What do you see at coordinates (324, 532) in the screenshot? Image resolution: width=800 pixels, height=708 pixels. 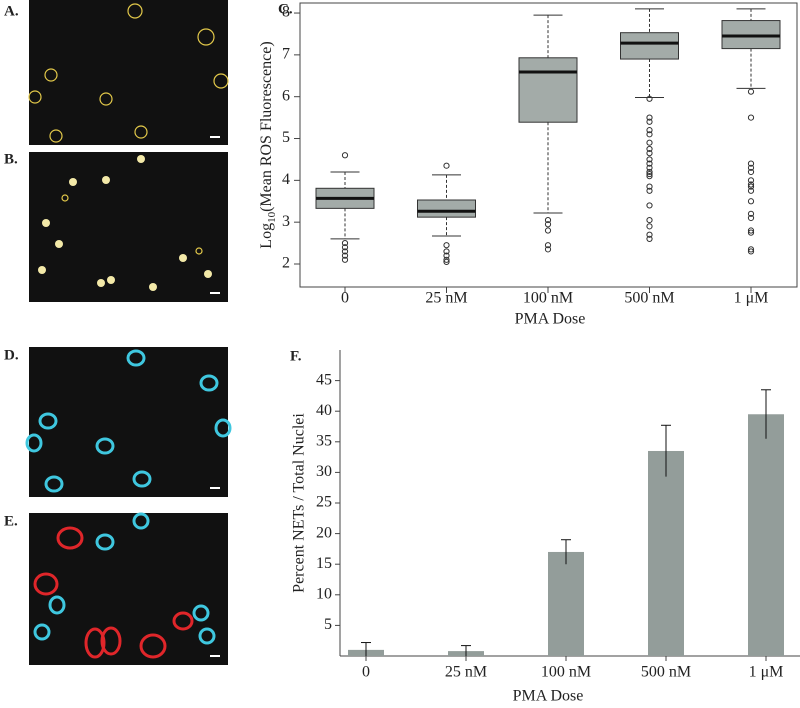 I see `y-tick-label: 20` at bounding box center [324, 532].